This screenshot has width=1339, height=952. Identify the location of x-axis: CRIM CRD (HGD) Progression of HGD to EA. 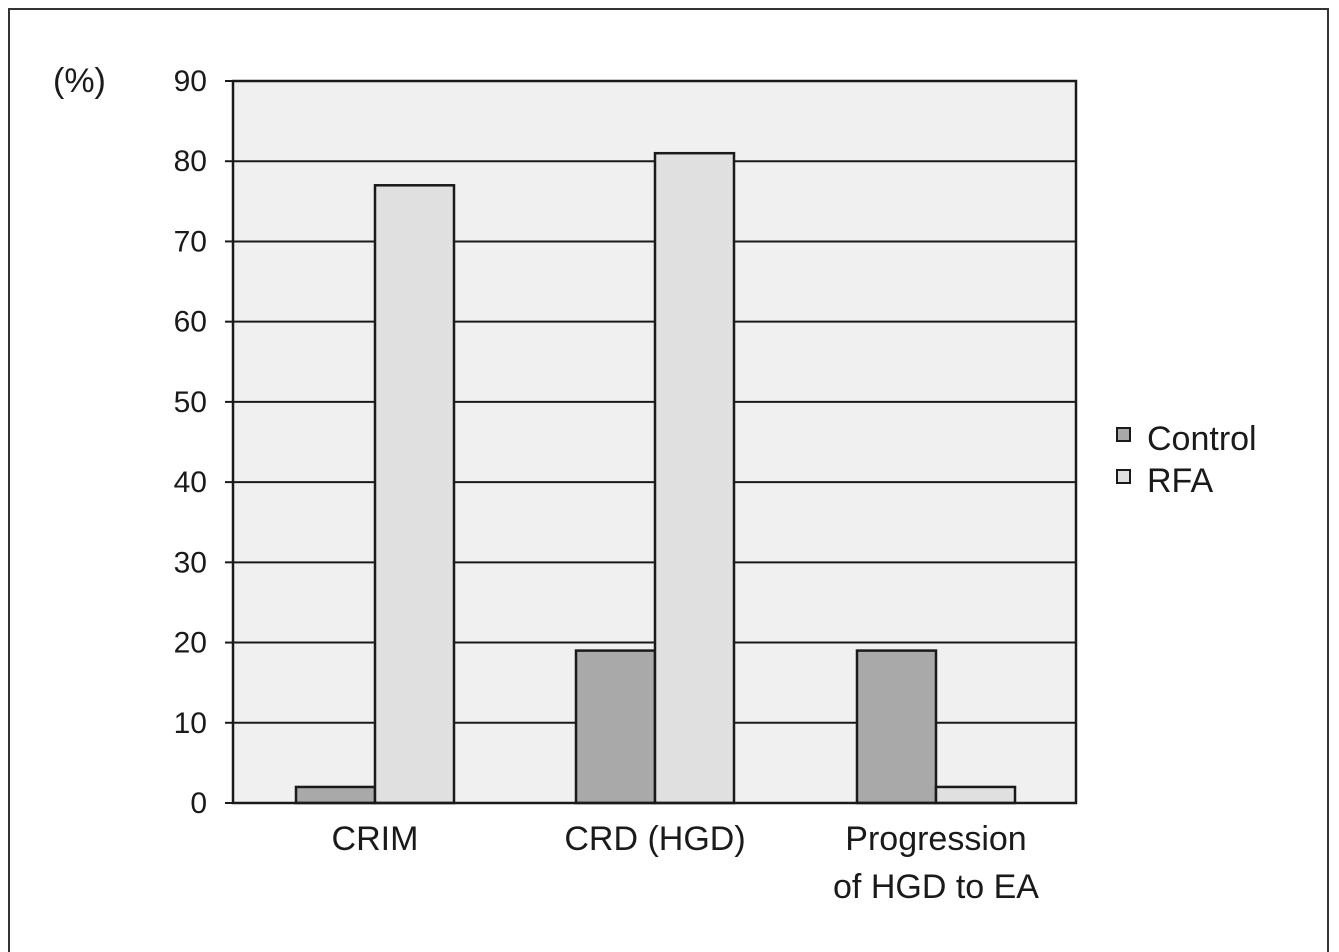
(686, 863).